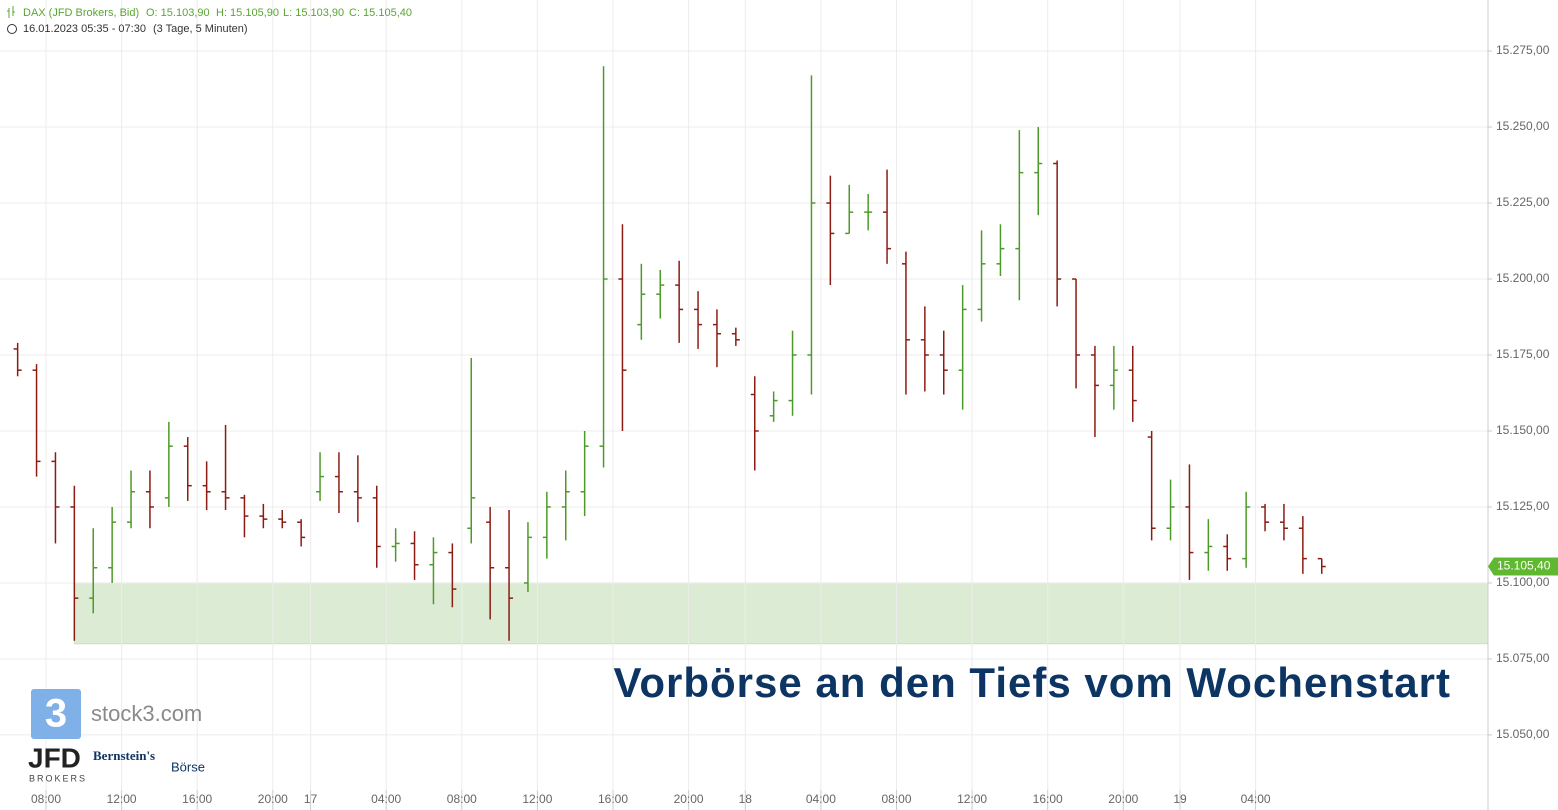 This screenshot has height=810, width=1558. Describe the element at coordinates (746, 799) in the screenshot. I see `x-tick-label: 18` at that location.